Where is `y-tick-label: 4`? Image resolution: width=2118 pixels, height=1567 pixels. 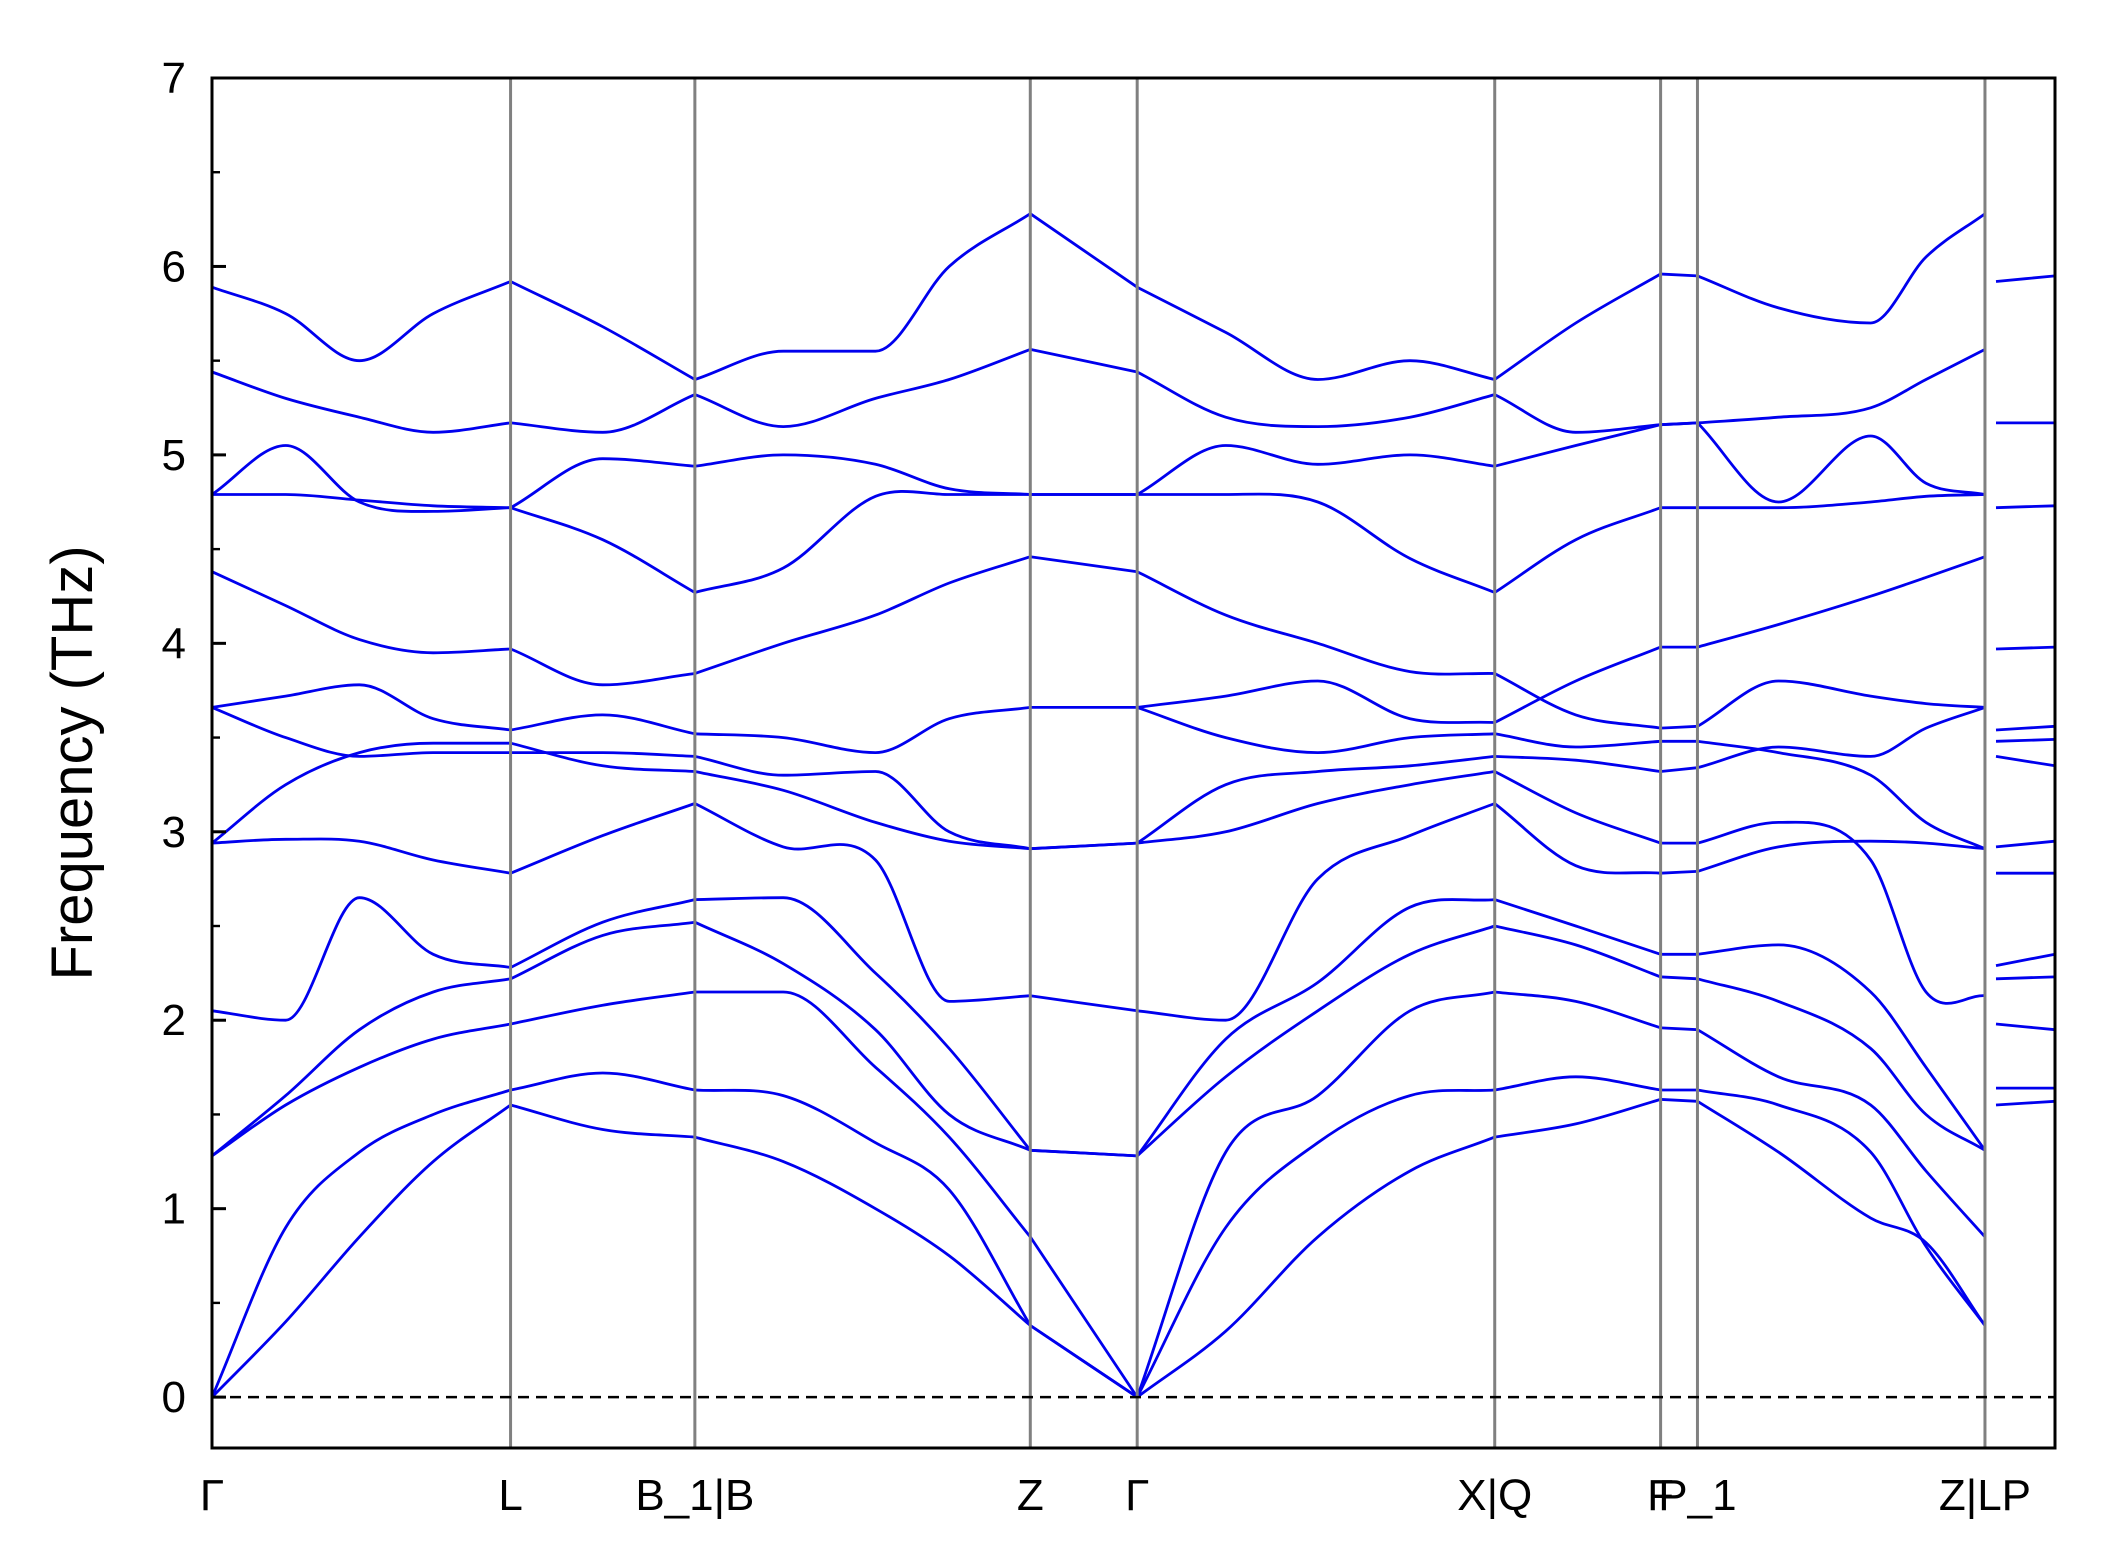
y-tick-label: 4 is located at coordinates (174, 643).